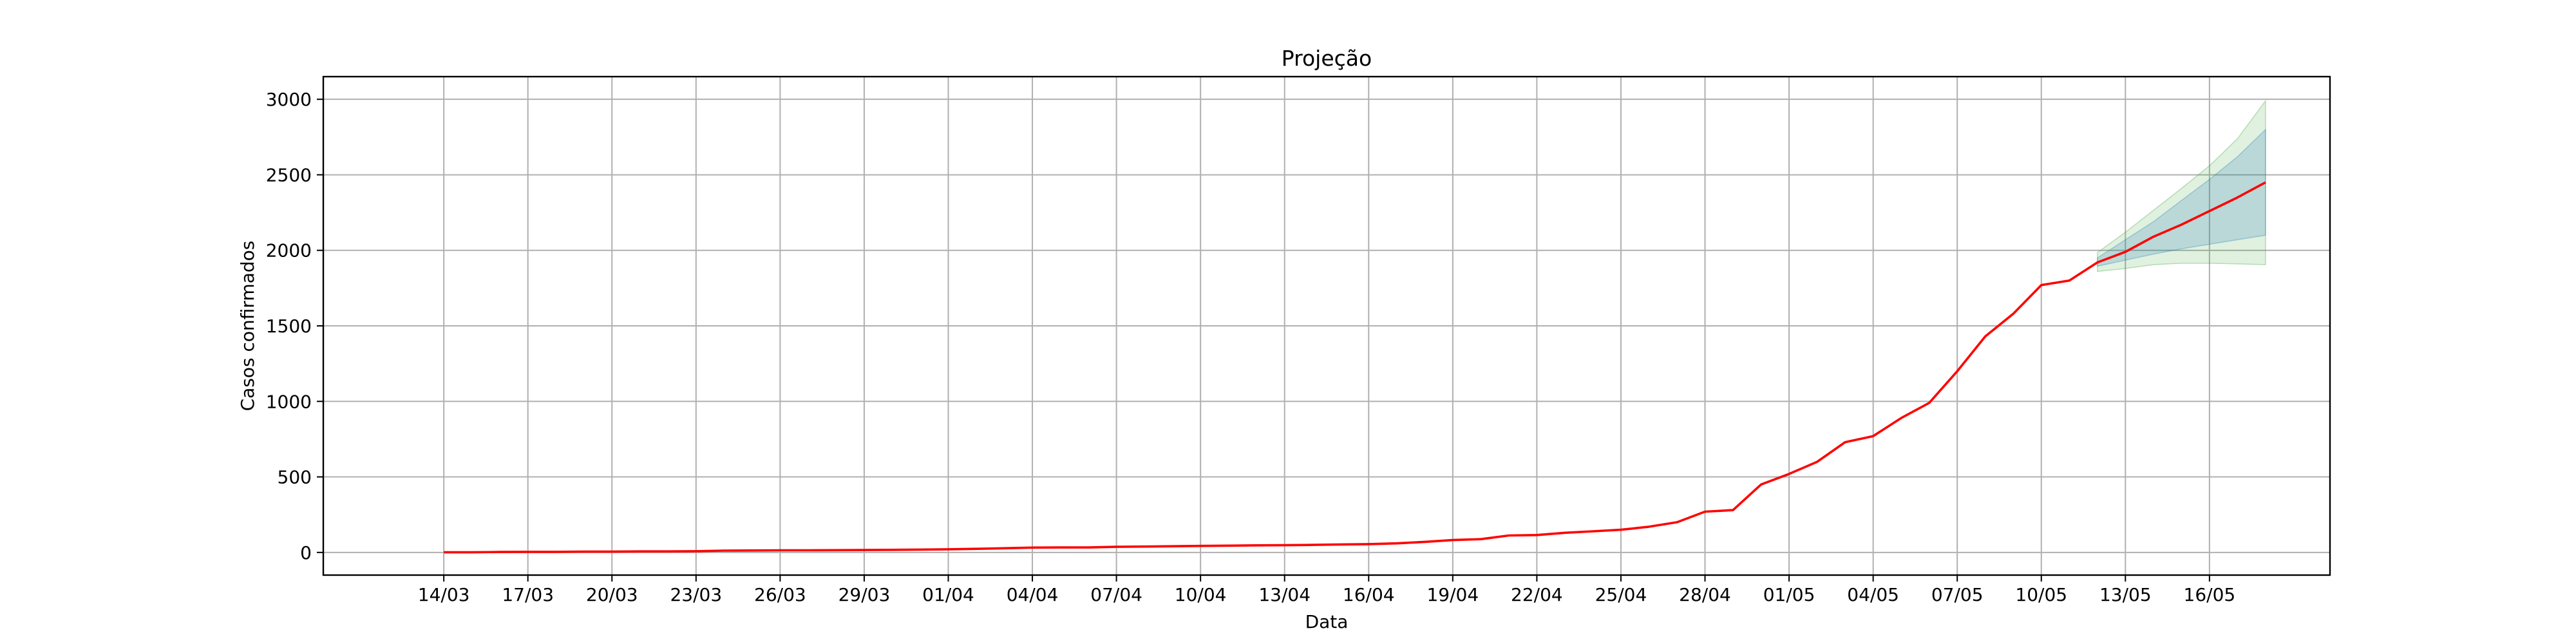  What do you see at coordinates (295, 478) in the screenshot?
I see `y-tick-label: 500` at bounding box center [295, 478].